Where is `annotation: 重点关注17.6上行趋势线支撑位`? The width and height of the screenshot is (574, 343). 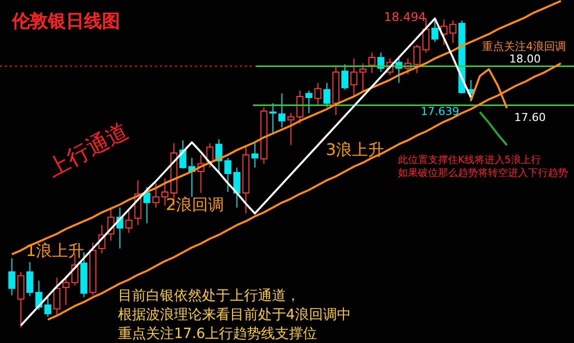
annotation: 重点关注17.6上行趋势线支撑位 is located at coordinates (218, 334).